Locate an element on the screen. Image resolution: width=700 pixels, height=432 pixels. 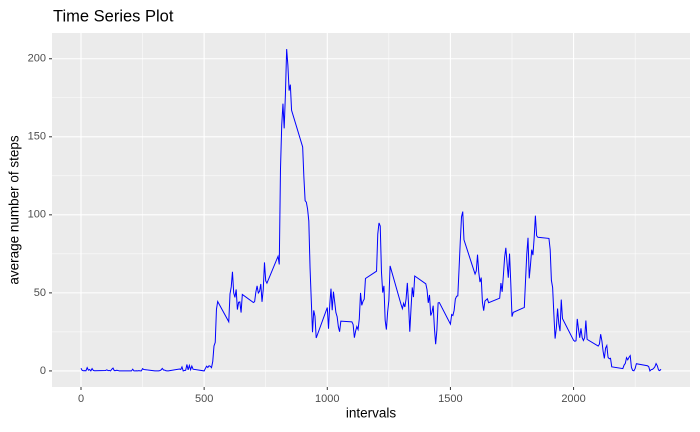
y-tick-label: 150 is located at coordinates (37, 137).